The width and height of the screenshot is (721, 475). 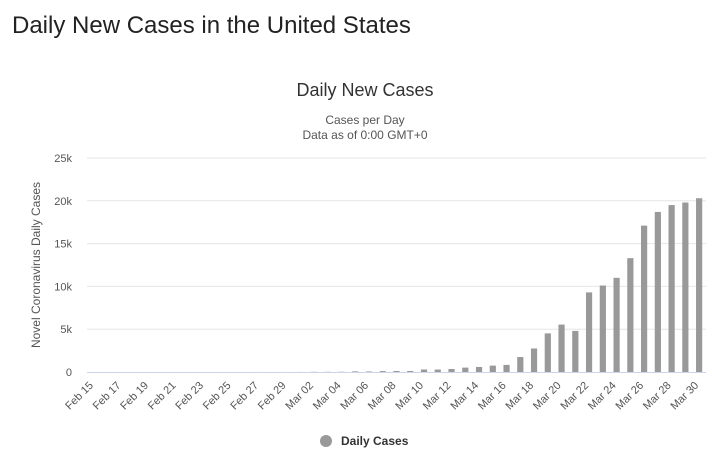 What do you see at coordinates (464, 396) in the screenshot?
I see `x-tick-label: Mar 14` at bounding box center [464, 396].